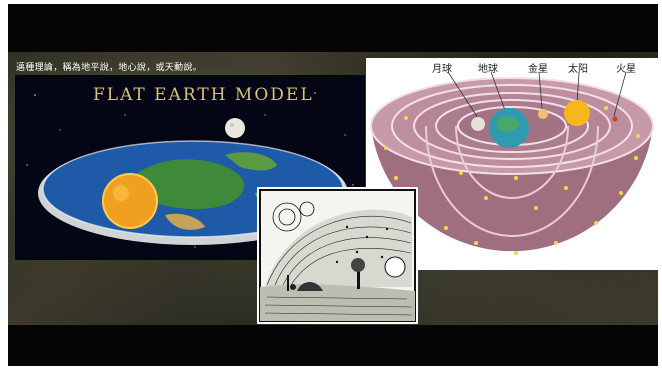  I want to click on label-sun: 太阳, so click(578, 69).